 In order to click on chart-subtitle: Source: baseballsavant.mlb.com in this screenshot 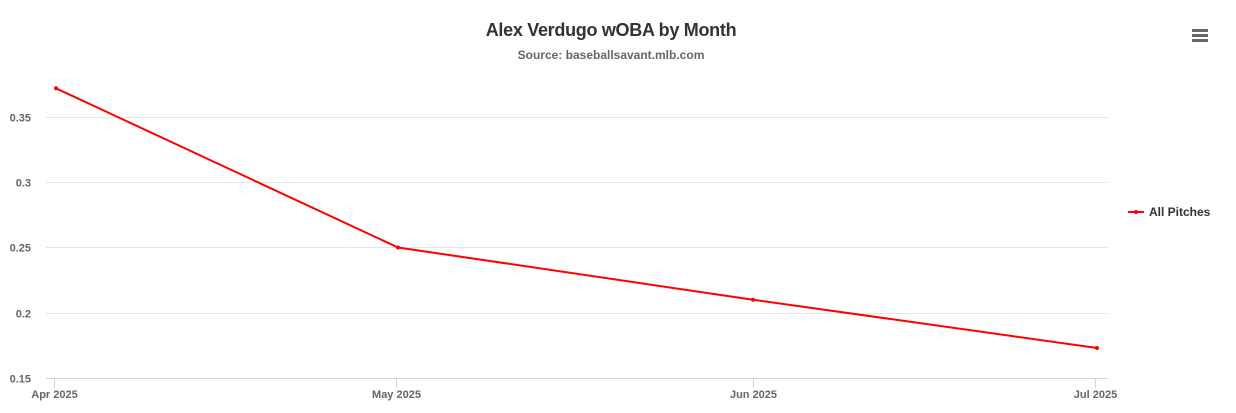, I will do `click(611, 55)`.